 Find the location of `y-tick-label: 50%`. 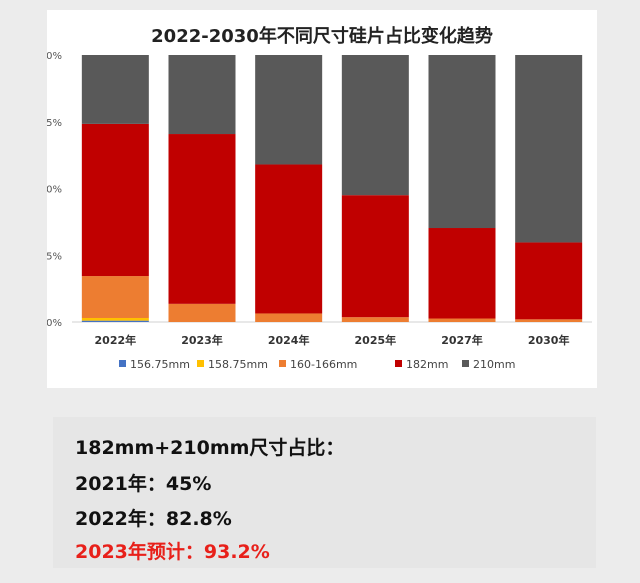

y-tick-label: 50% is located at coordinates (54, 190).